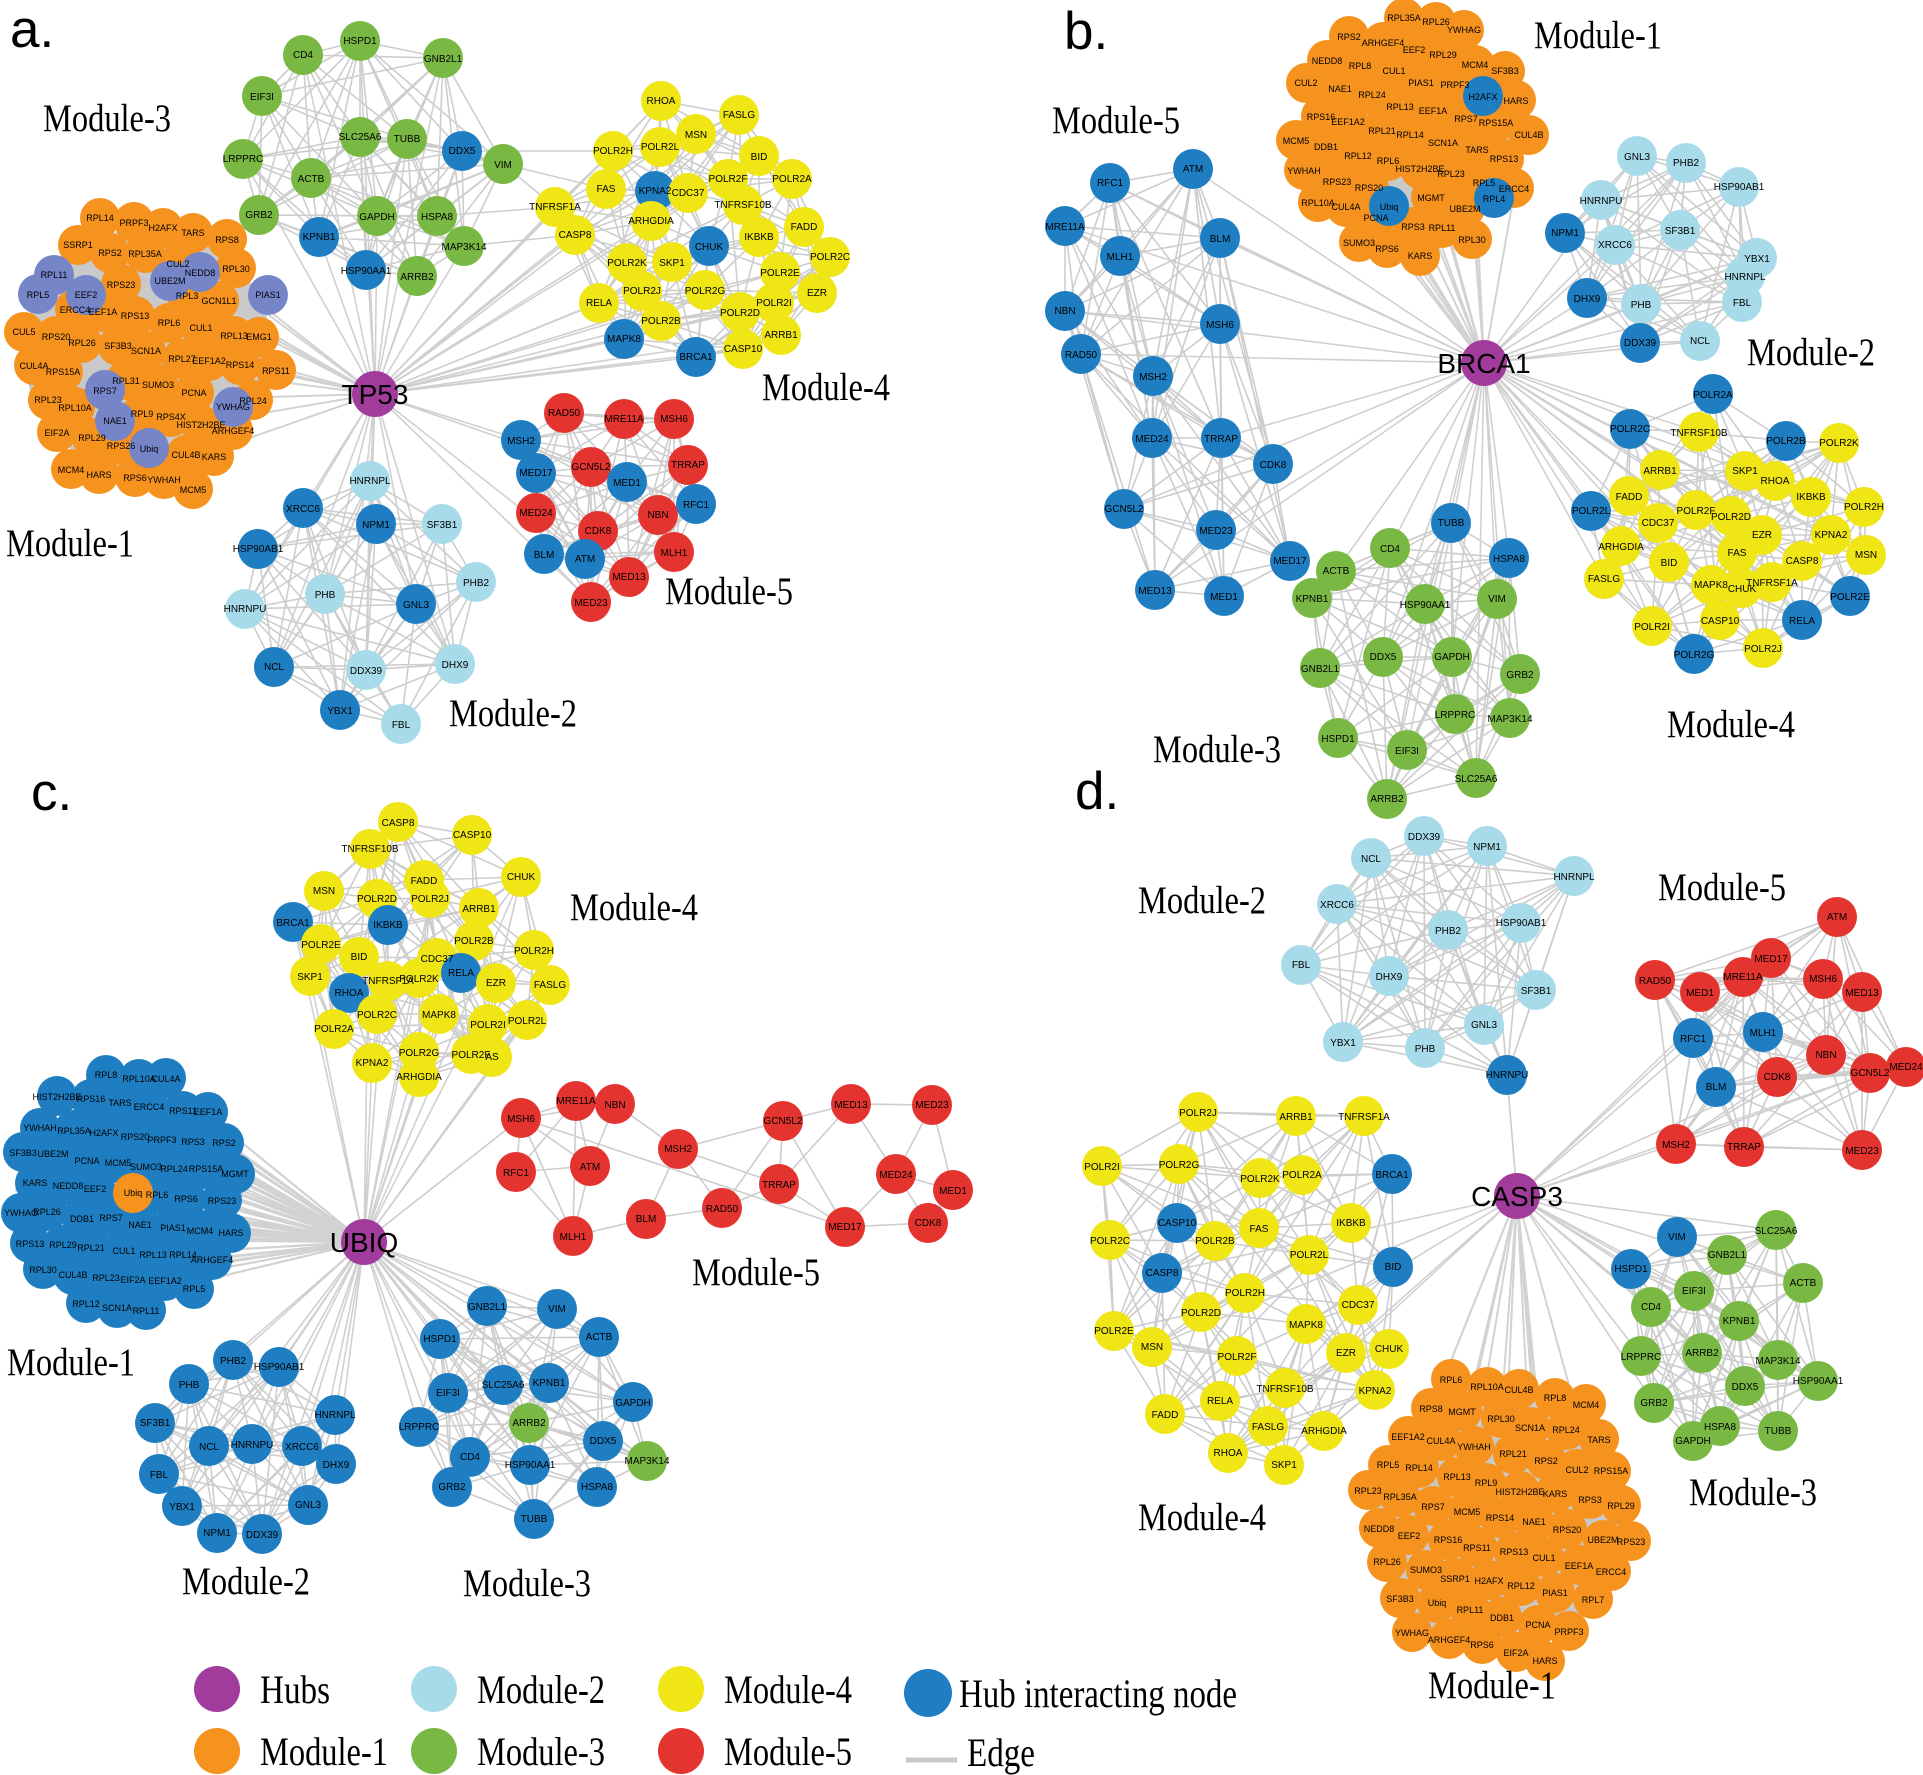 This screenshot has width=1923, height=1775. Describe the element at coordinates (262, 97) in the screenshot. I see `svg-text: EIF3I` at that location.